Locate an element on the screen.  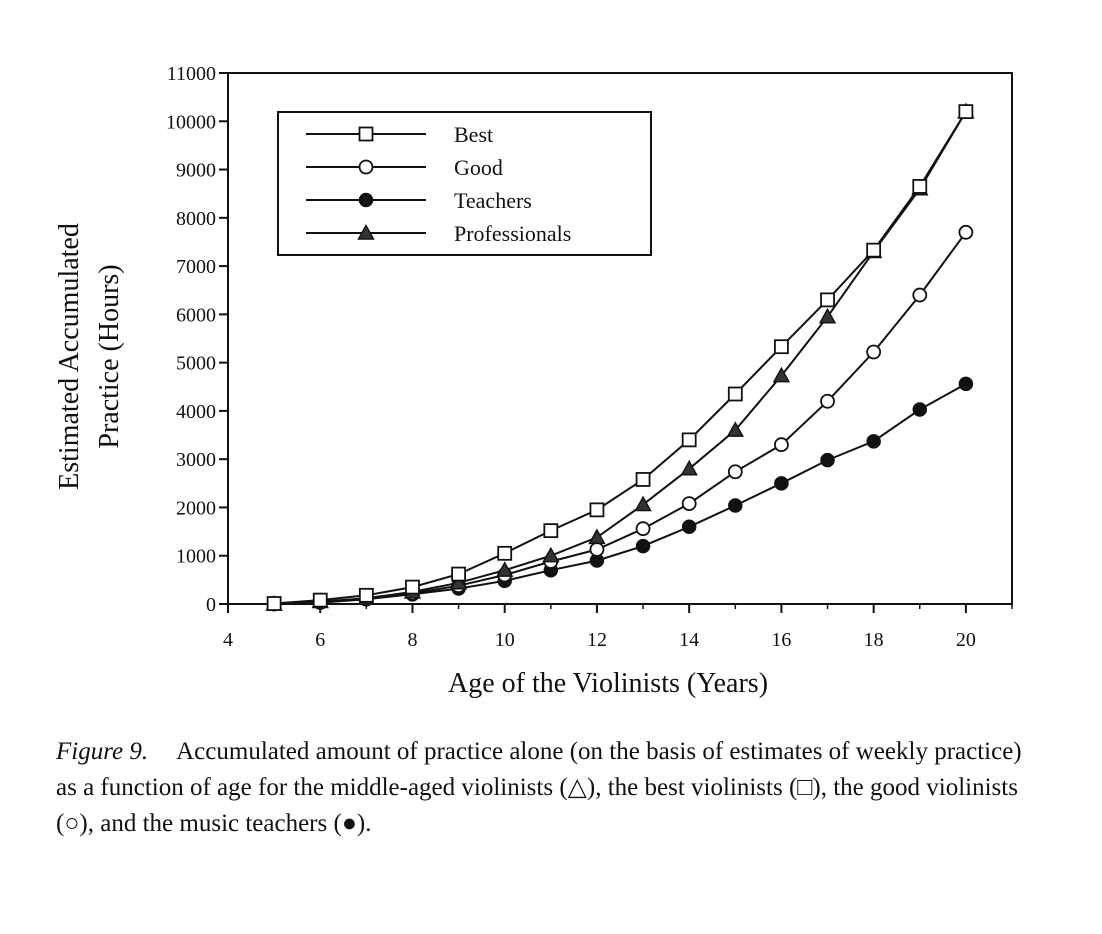
y-axis-title-line: Estimated Accumulated is located at coordinates (69, 356).